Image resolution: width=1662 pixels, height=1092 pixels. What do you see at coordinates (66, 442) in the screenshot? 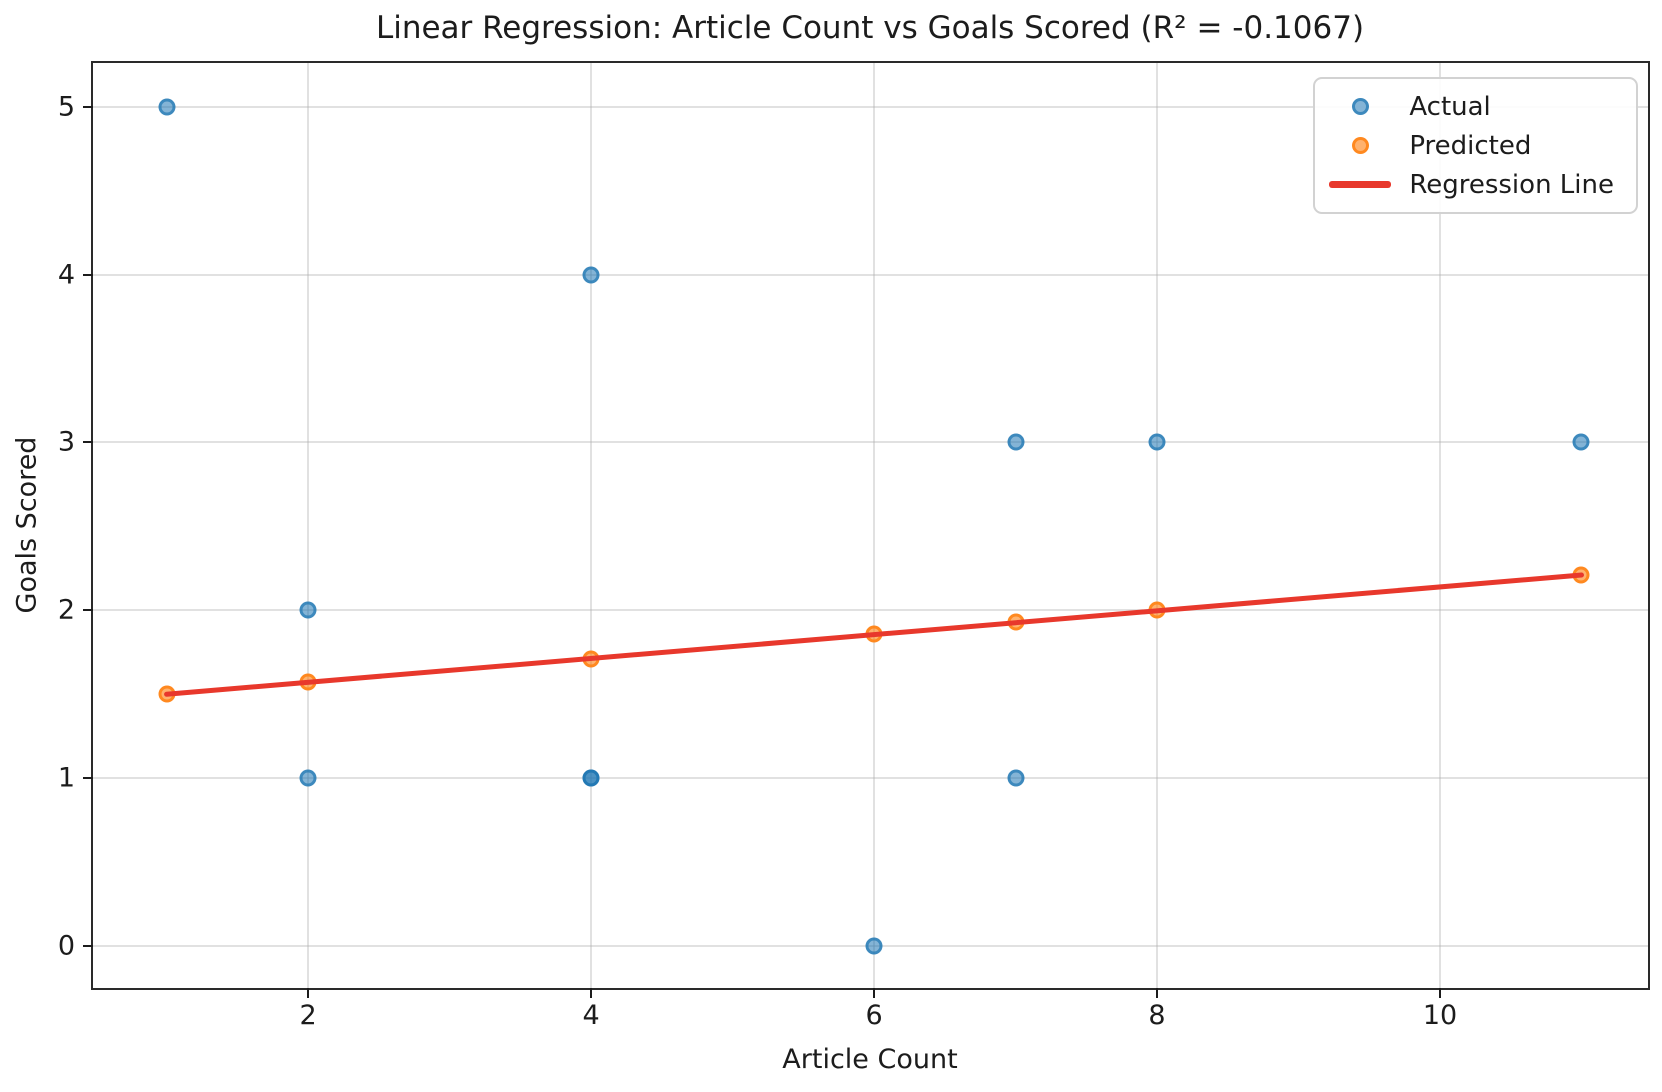
I see `y-tick-label-3: 3` at bounding box center [66, 442].